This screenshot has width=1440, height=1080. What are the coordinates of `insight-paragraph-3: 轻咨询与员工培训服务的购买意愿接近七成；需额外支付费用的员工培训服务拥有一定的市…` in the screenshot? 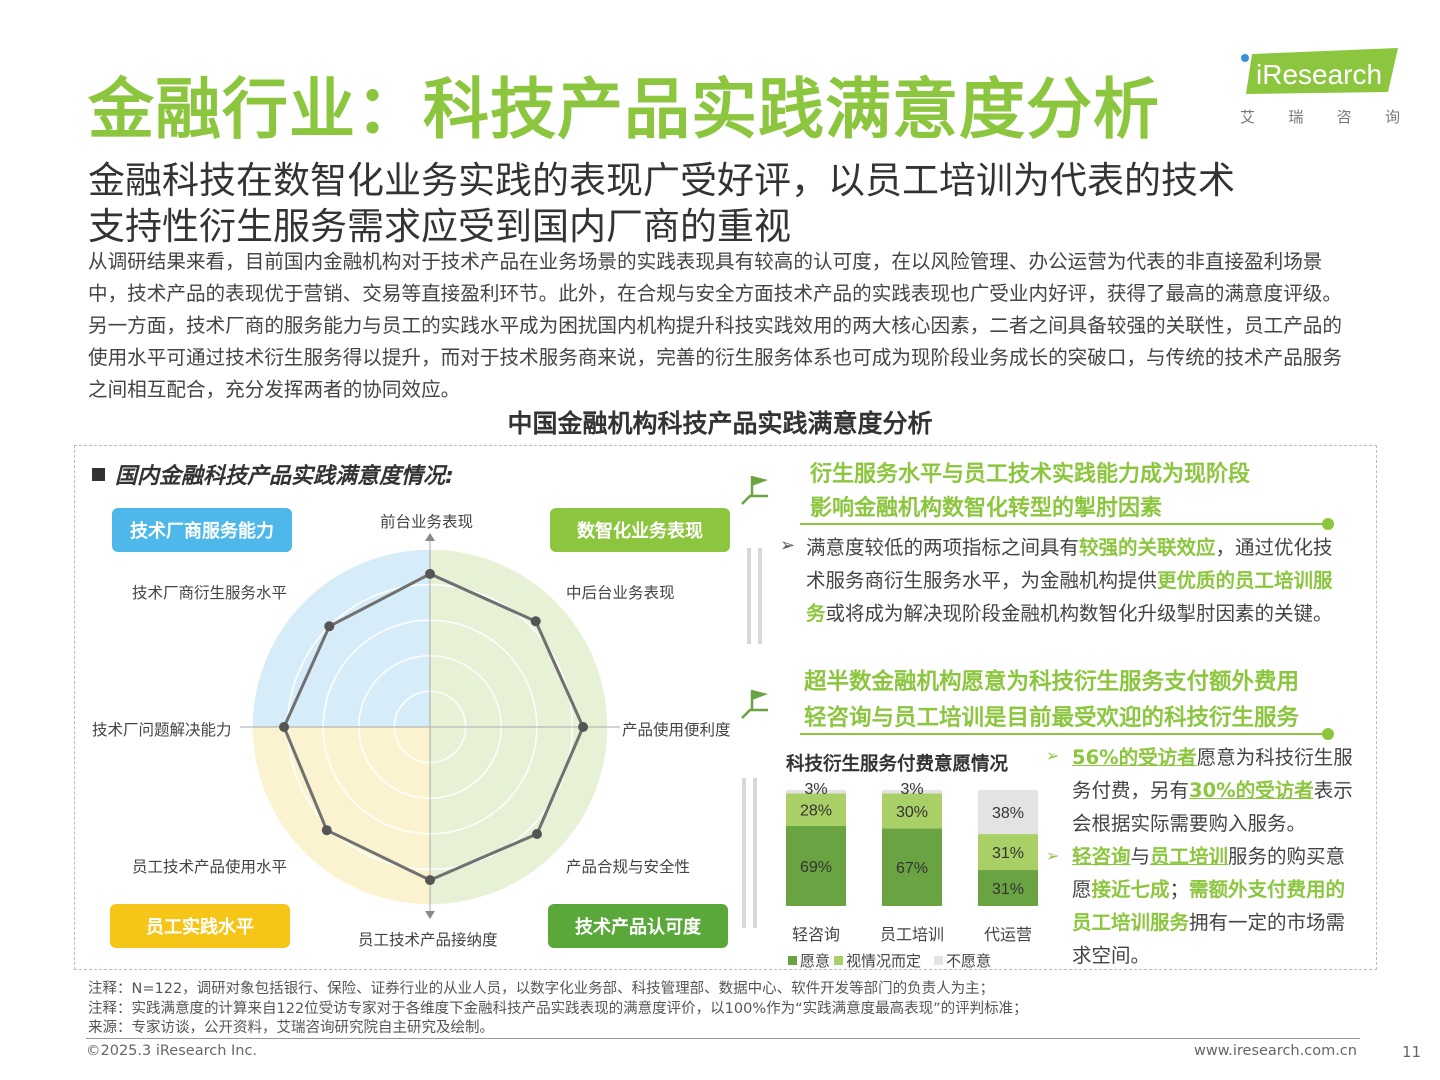 It's located at (1209, 906).